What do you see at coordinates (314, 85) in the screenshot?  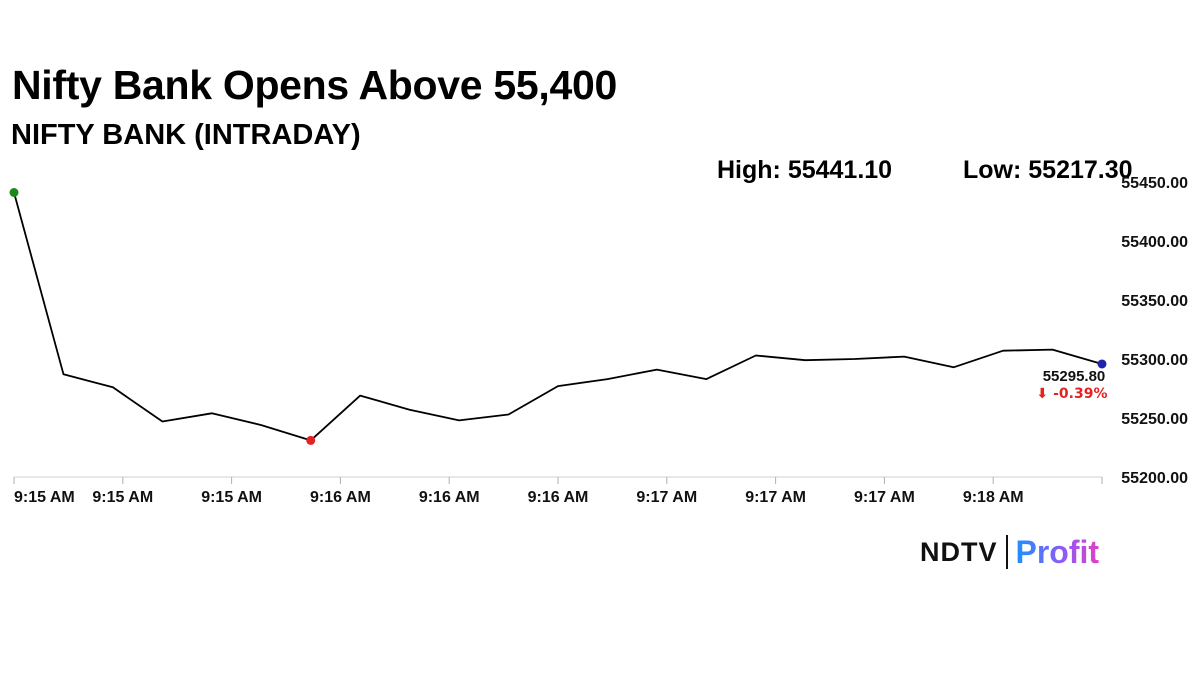 I see `chart-title: Nifty Bank Opens Above 55,400` at bounding box center [314, 85].